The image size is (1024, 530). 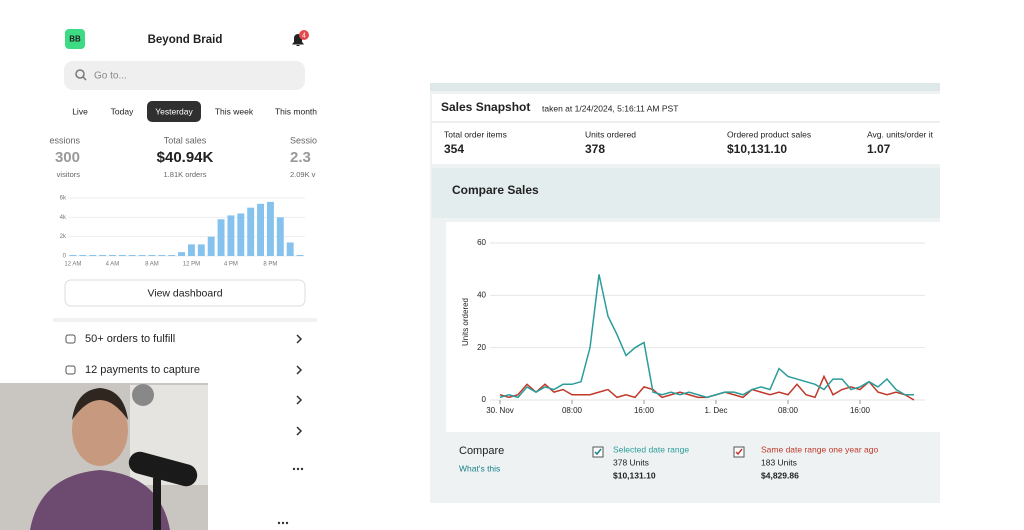 I want to click on stat-value: $40.94K, so click(x=185, y=157).